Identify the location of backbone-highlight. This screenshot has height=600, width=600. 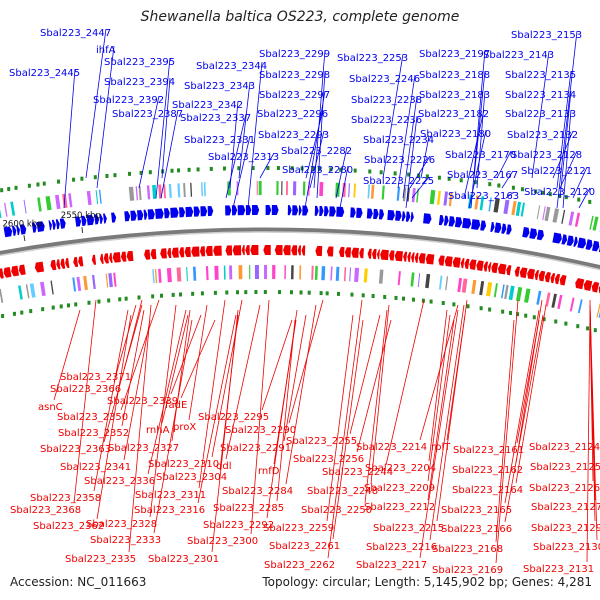
(300, 251).